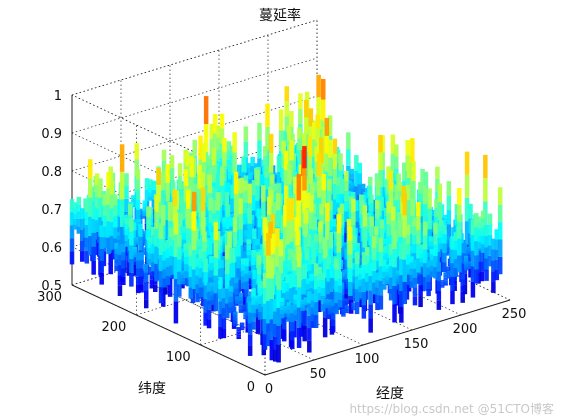  I want to click on y-axis-label: 纬度, so click(152, 389).